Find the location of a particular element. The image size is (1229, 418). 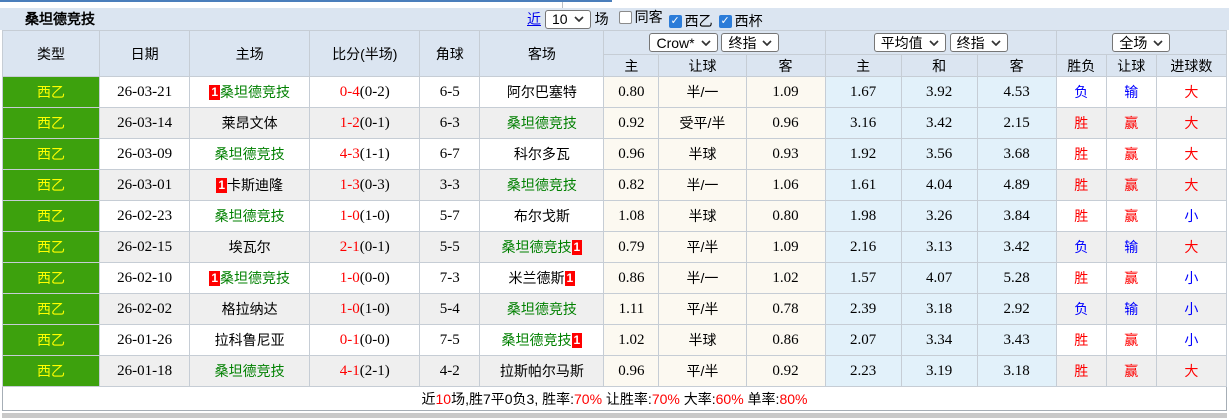

cell-odds-line: 受平/半 is located at coordinates (702, 123).